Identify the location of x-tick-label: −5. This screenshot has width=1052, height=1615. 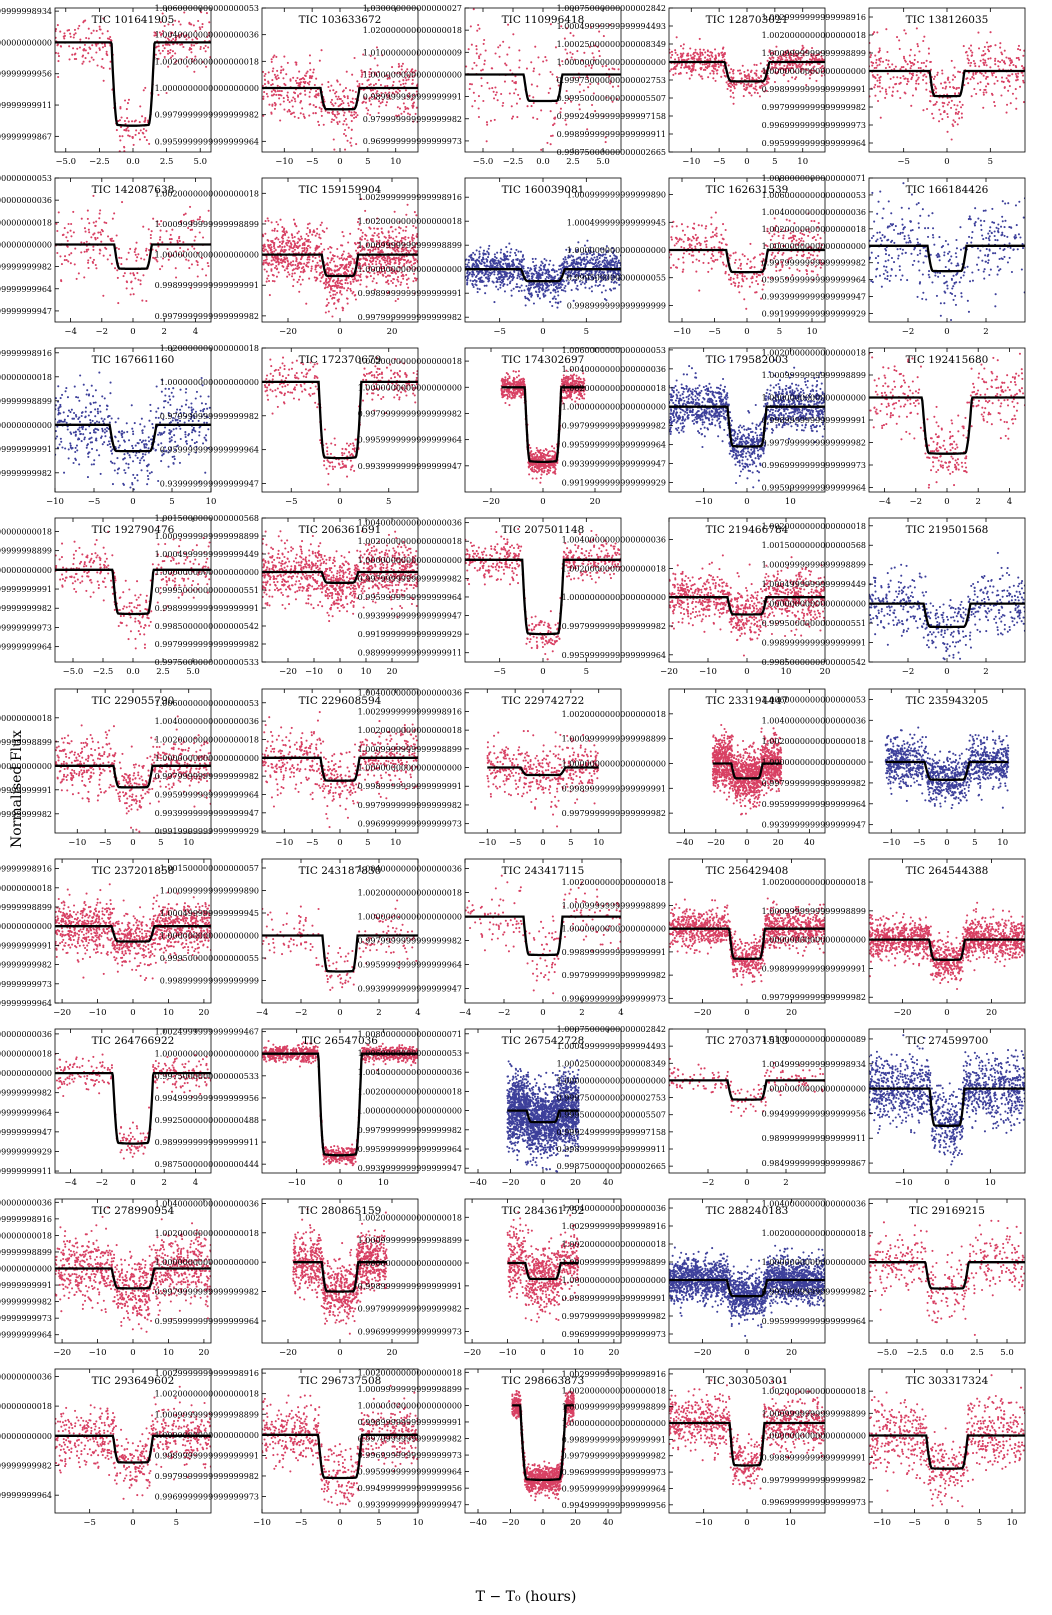
(105, 843).